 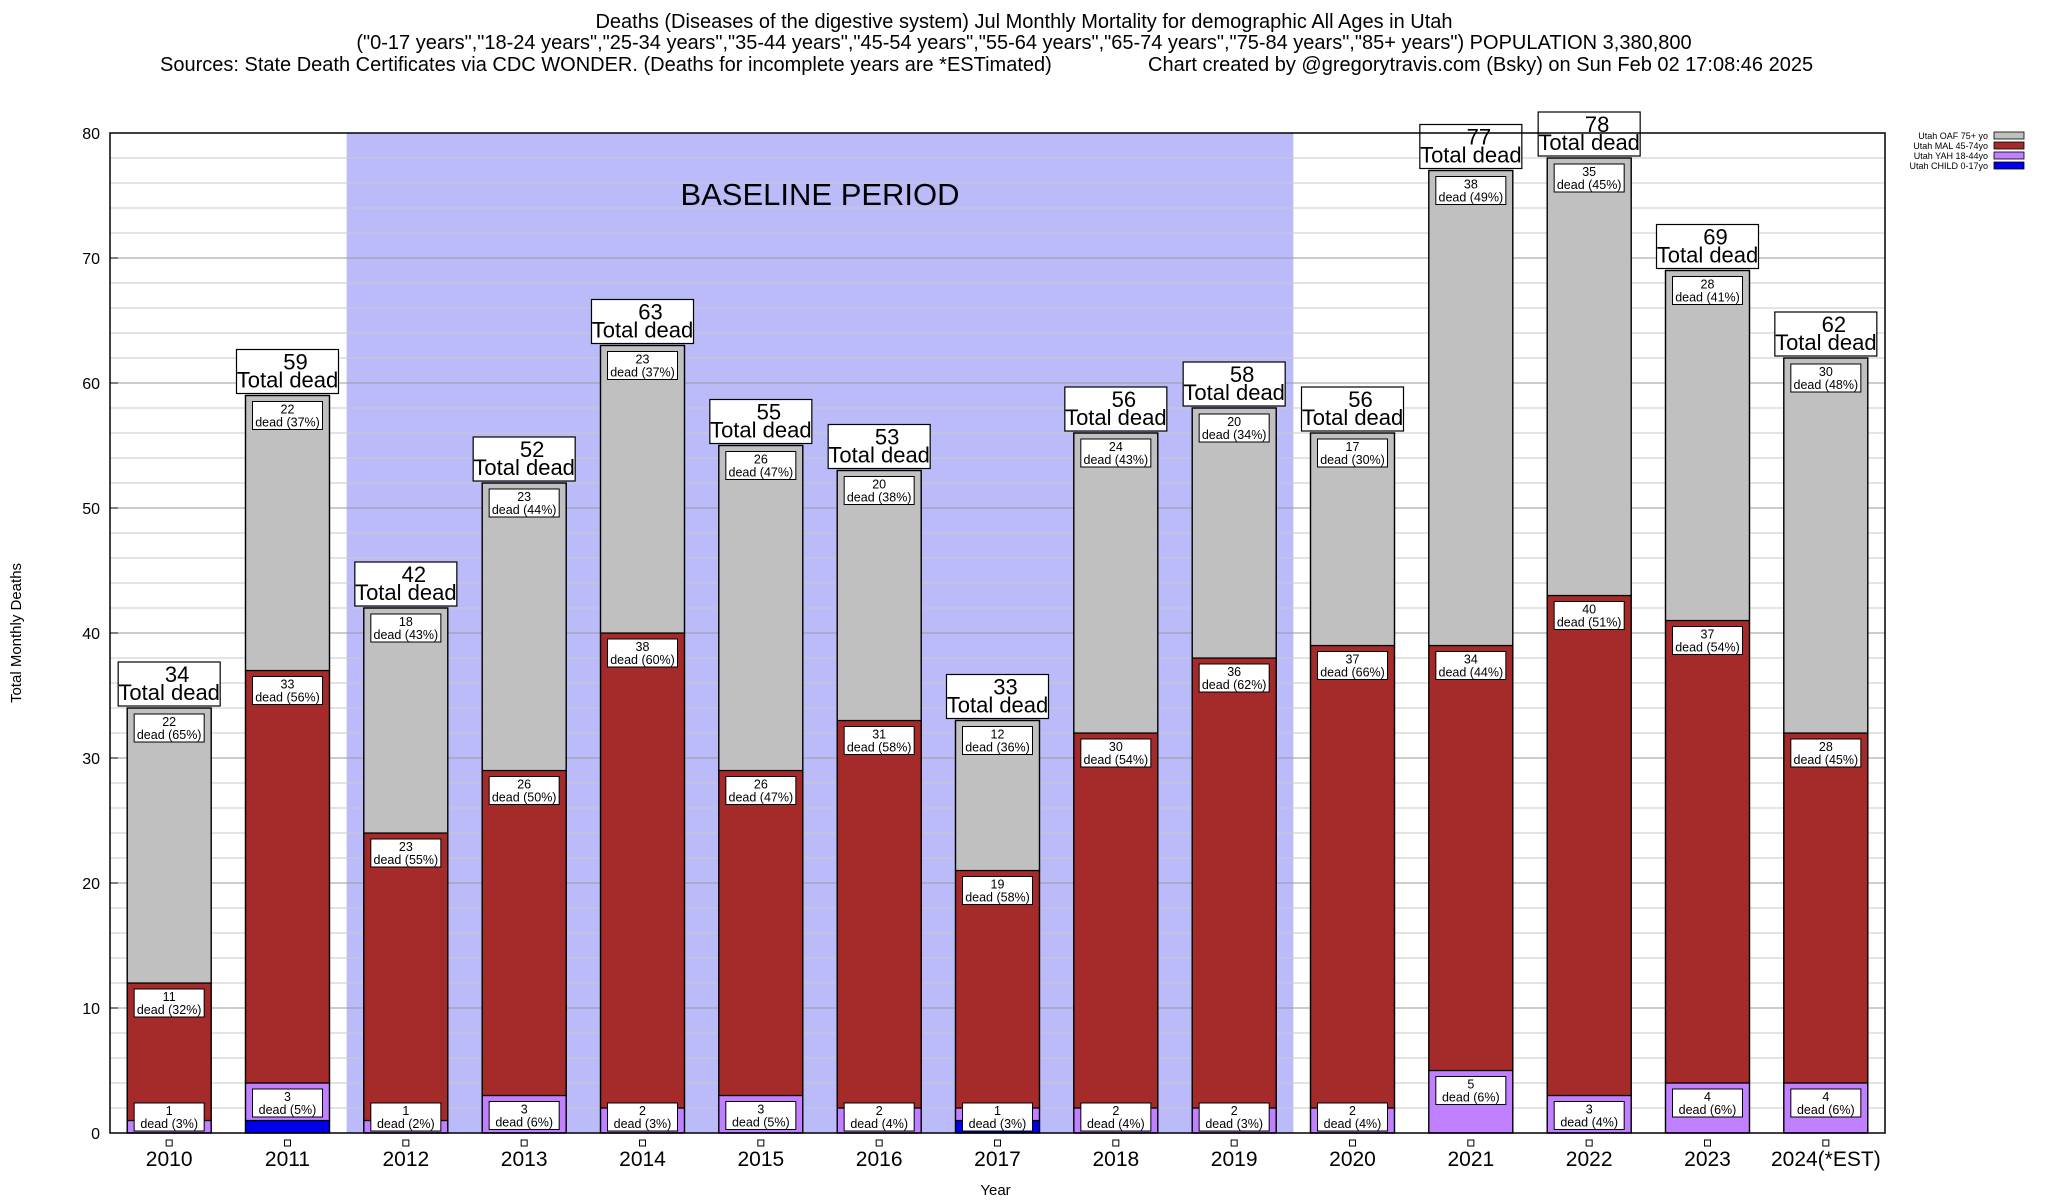 What do you see at coordinates (406, 1124) in the screenshot?
I see `segment-label-percent: dead (2%)` at bounding box center [406, 1124].